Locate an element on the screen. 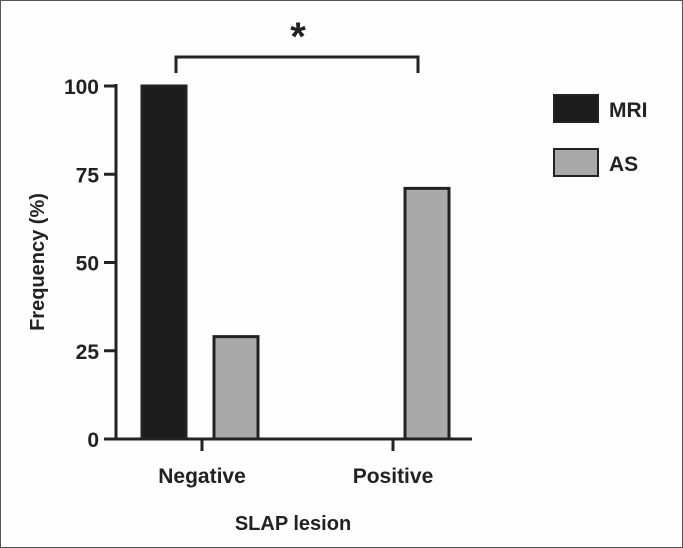  x-tick-label: Positive is located at coordinates (393, 476).